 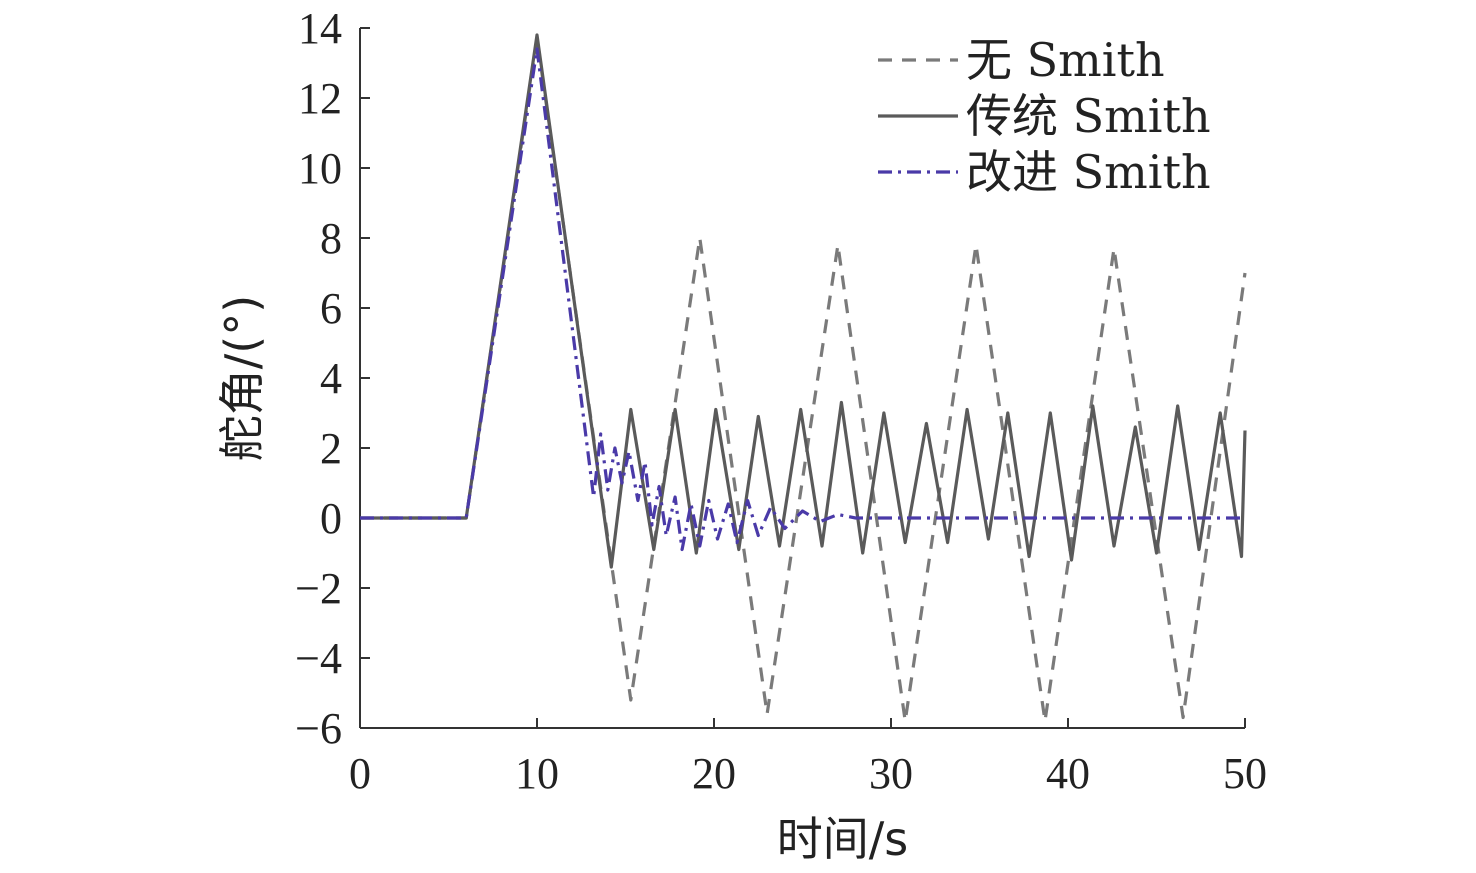 I want to click on x-tick-label: 0, so click(x=360, y=773).